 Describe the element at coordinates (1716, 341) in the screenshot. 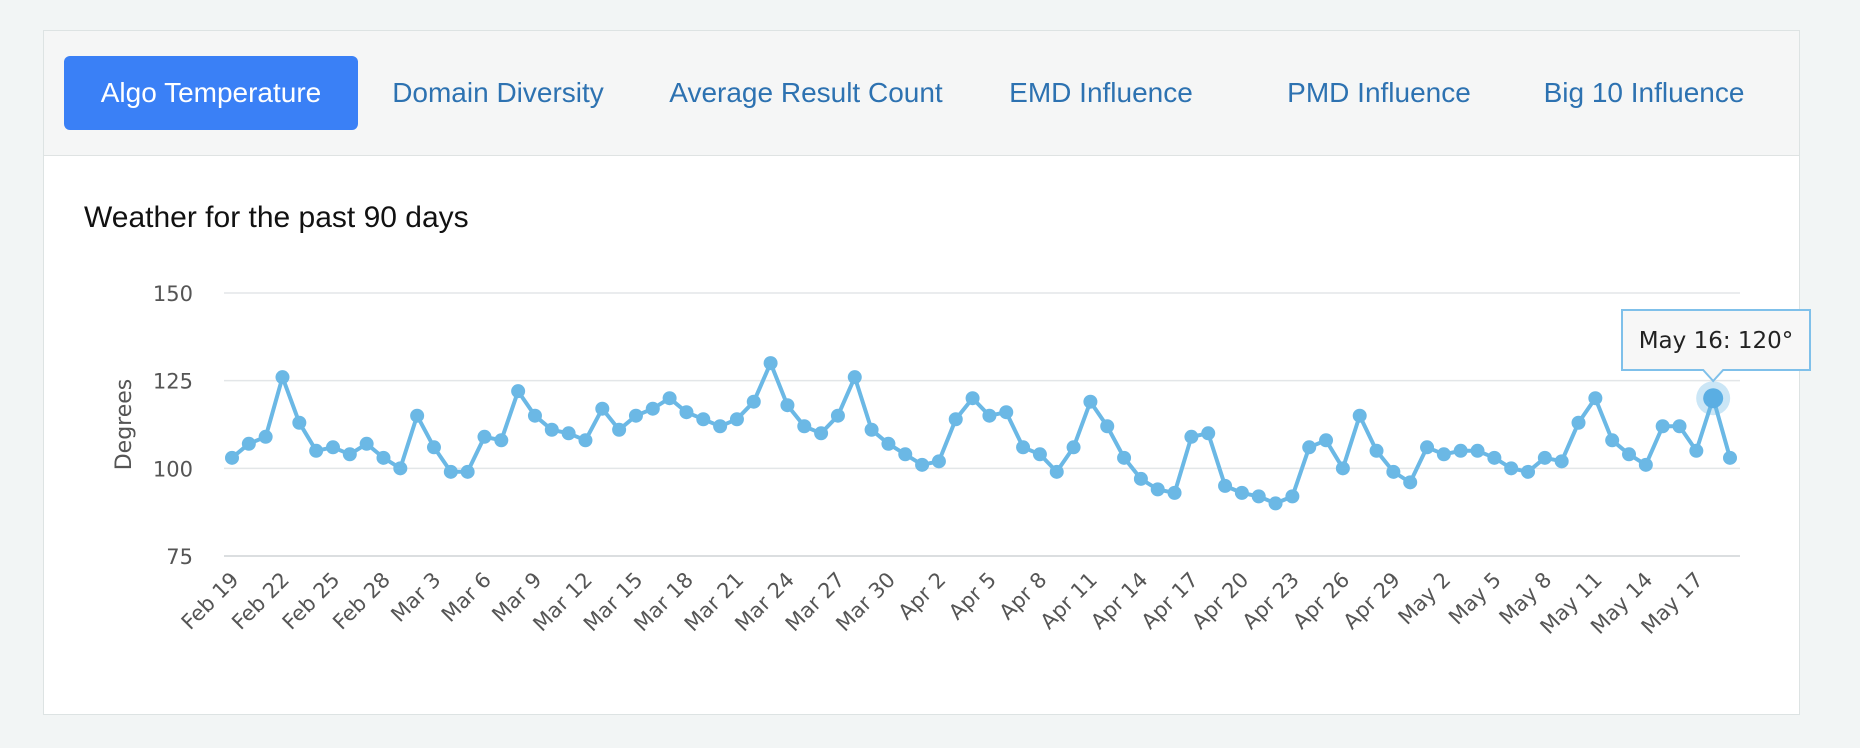

I see `tooltip-text: May 16: 120°` at that location.